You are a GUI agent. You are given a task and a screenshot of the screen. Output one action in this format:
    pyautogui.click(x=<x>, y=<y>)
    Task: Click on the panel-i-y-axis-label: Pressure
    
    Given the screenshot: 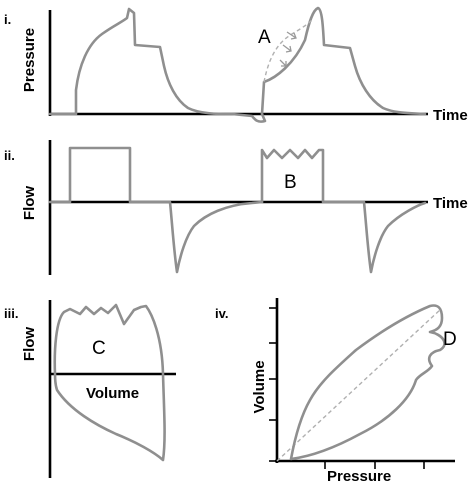 What is the action you would take?
    pyautogui.click(x=29, y=60)
    